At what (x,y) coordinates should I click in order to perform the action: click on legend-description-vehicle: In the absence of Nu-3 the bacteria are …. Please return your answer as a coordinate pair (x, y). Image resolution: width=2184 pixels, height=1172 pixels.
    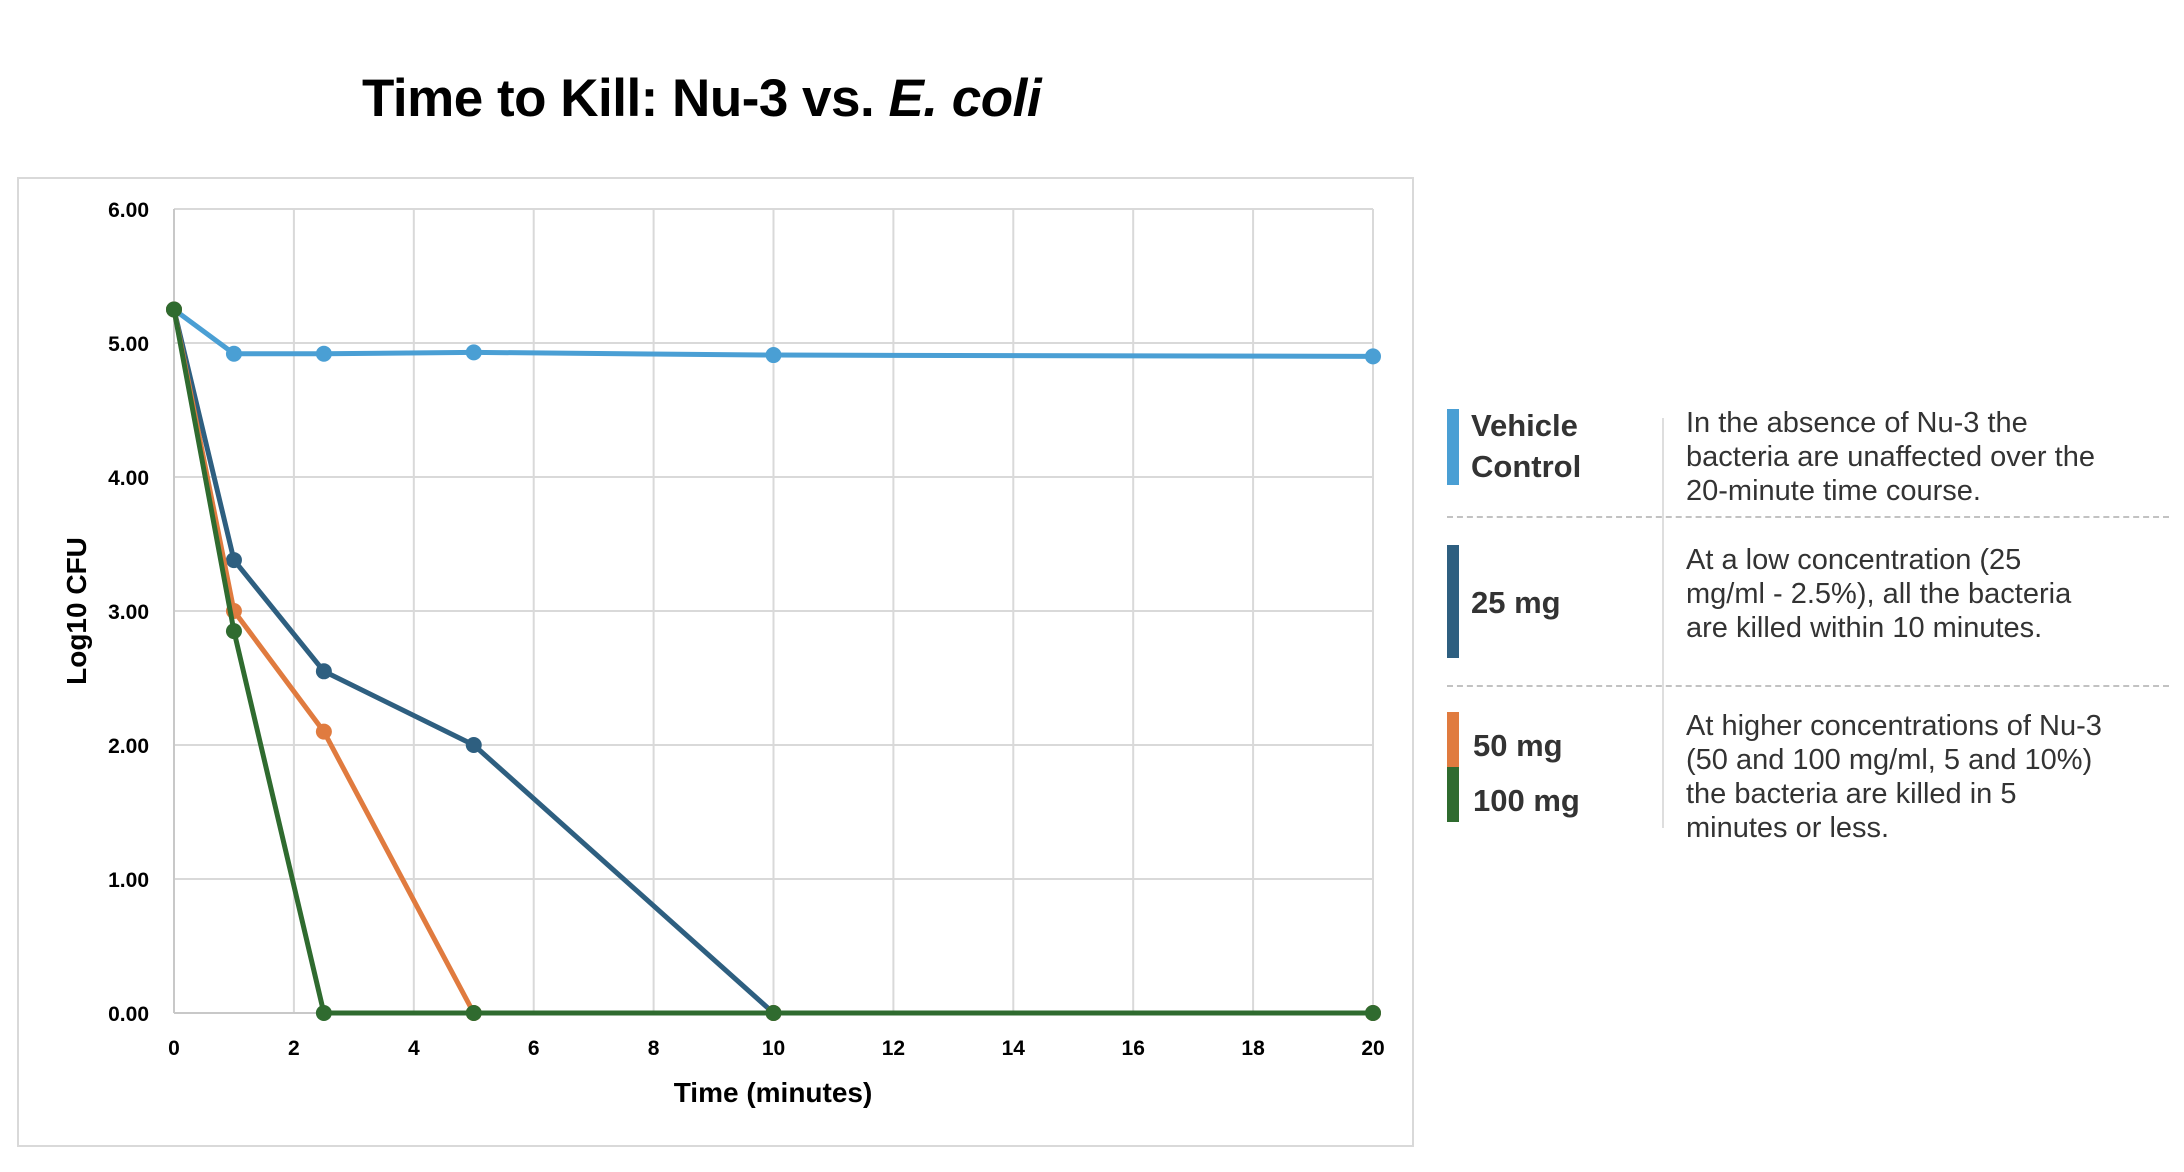
    Looking at the image, I should click on (1890, 457).